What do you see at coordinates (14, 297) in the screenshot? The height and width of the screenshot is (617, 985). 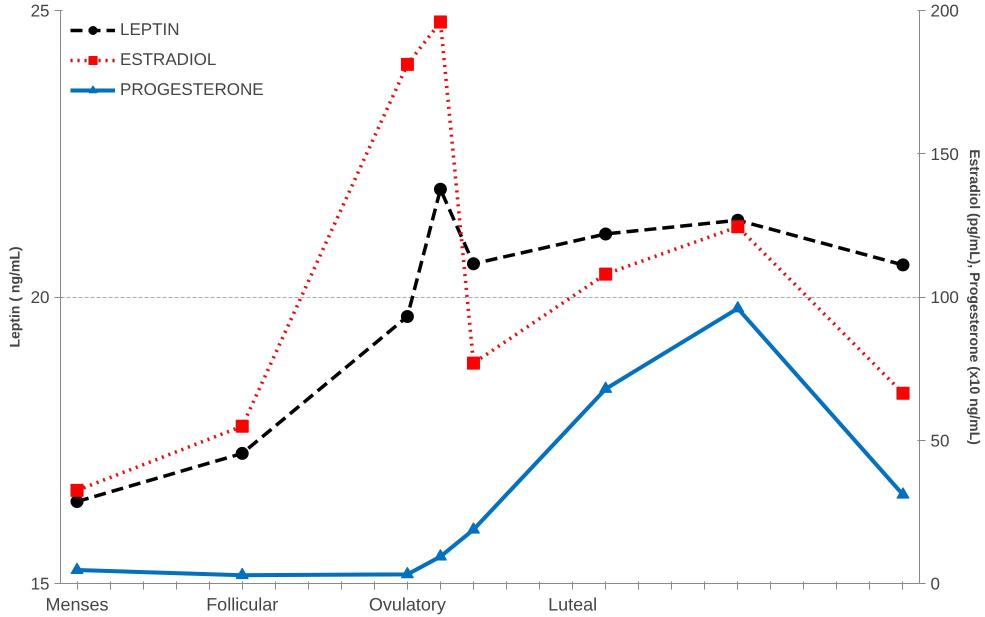 I see `y-axis-title: Leptin ( ng/mL)` at bounding box center [14, 297].